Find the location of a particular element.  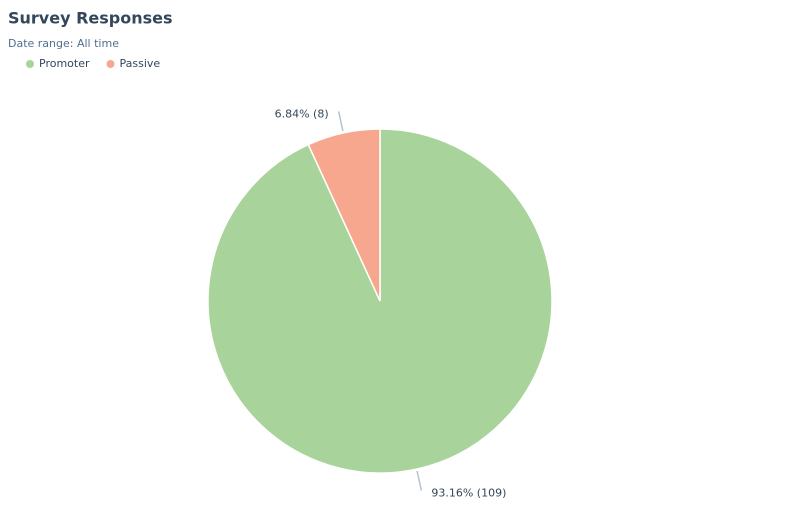

legend: Promoter Passive is located at coordinates (93, 63).